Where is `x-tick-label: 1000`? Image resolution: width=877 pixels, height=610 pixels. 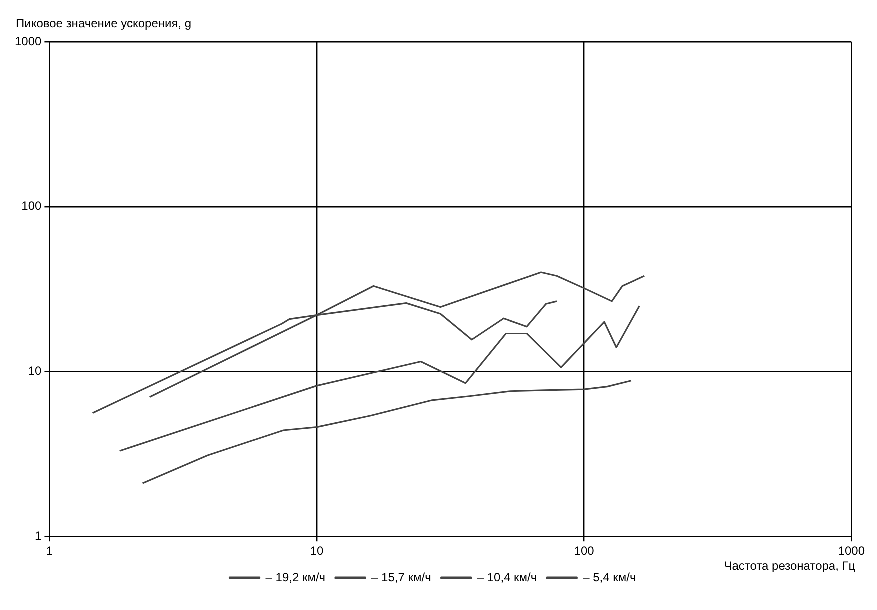
x-tick-label: 1000 is located at coordinates (852, 551).